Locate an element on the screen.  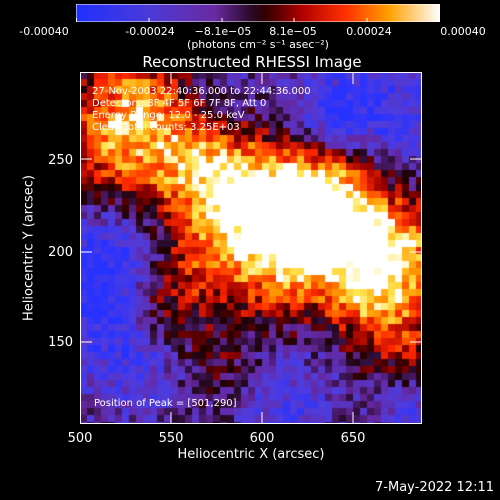
detectors-label: Detectors: 3F 4F 5F 6F 7F 8F, Att 0 is located at coordinates (179, 103).